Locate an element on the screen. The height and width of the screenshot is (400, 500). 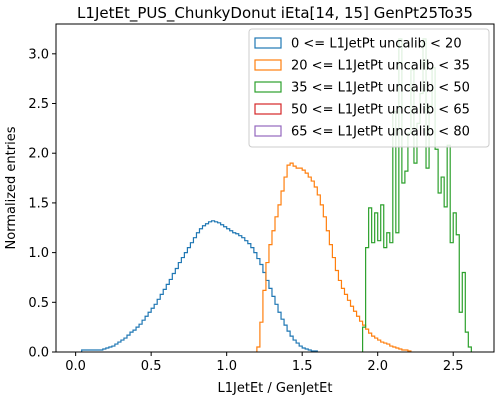
legend-label-2: 35 <= L1JetPt uncalib < 50 is located at coordinates (380, 88).